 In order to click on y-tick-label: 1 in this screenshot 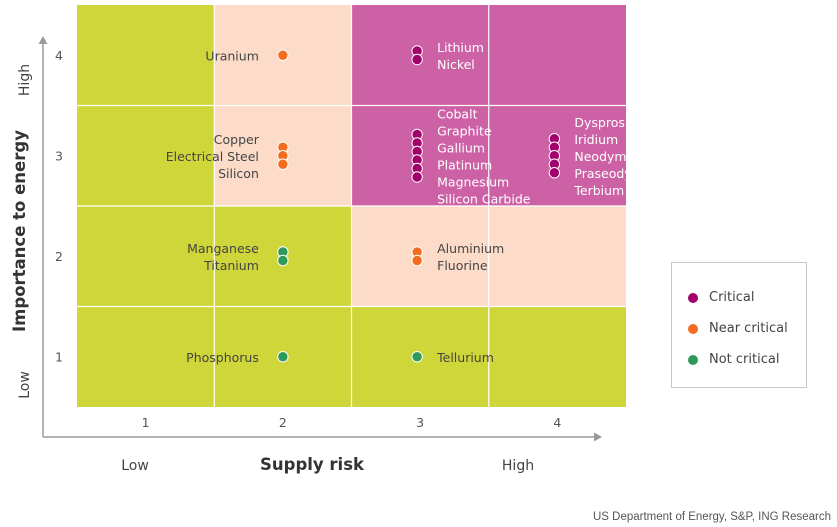, I will do `click(59, 356)`.